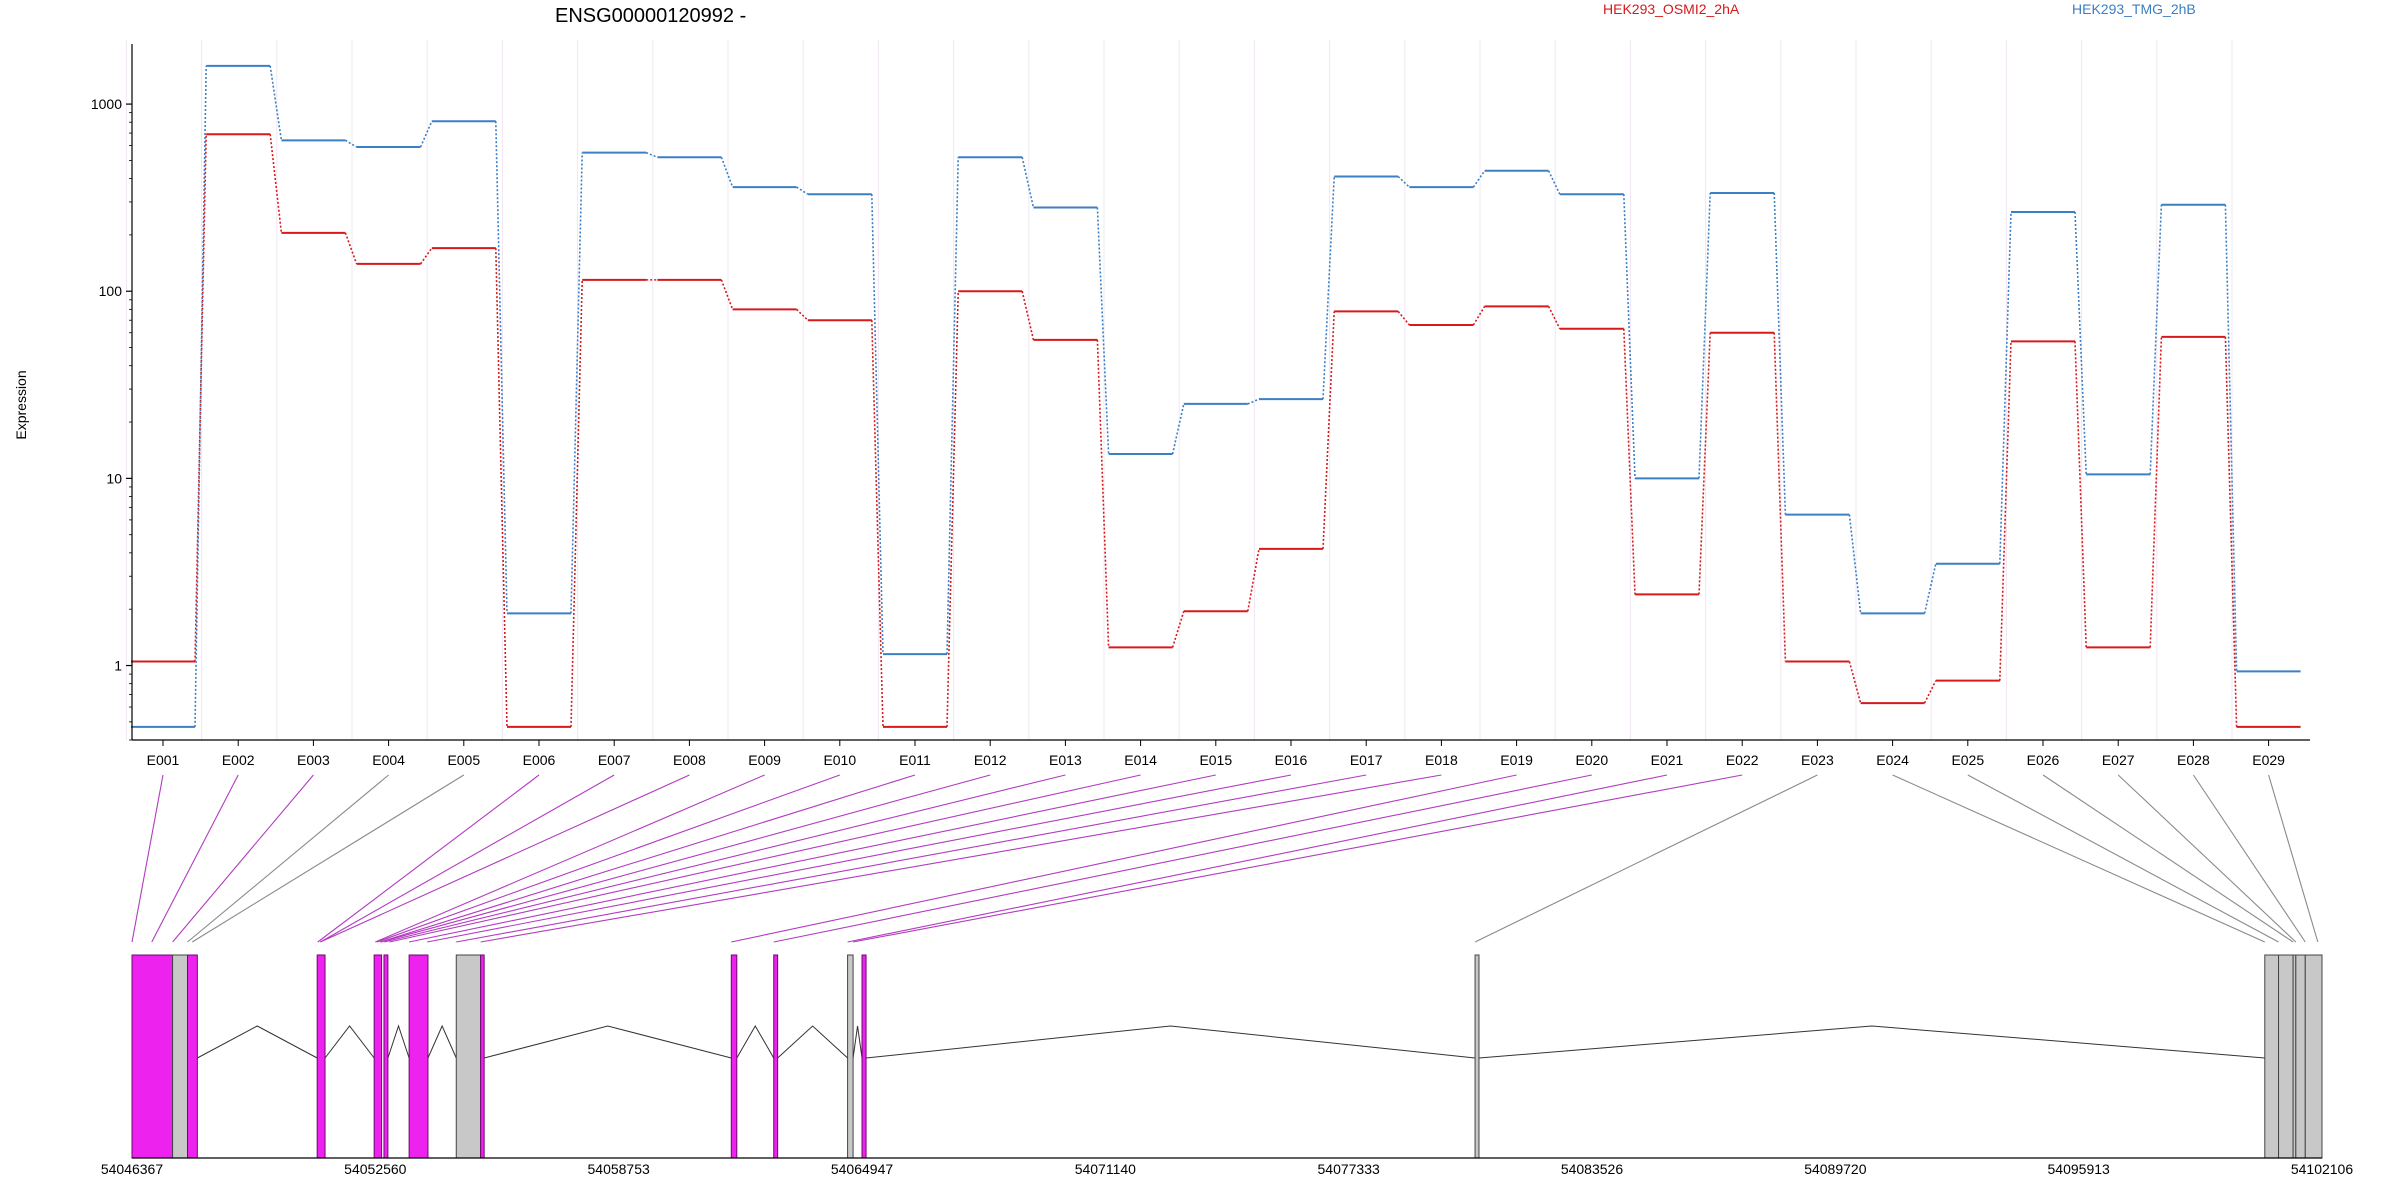 Image resolution: width=2400 pixels, height=1200 pixels. What do you see at coordinates (1592, 1169) in the screenshot?
I see `coord-tick-label: 54083526` at bounding box center [1592, 1169].